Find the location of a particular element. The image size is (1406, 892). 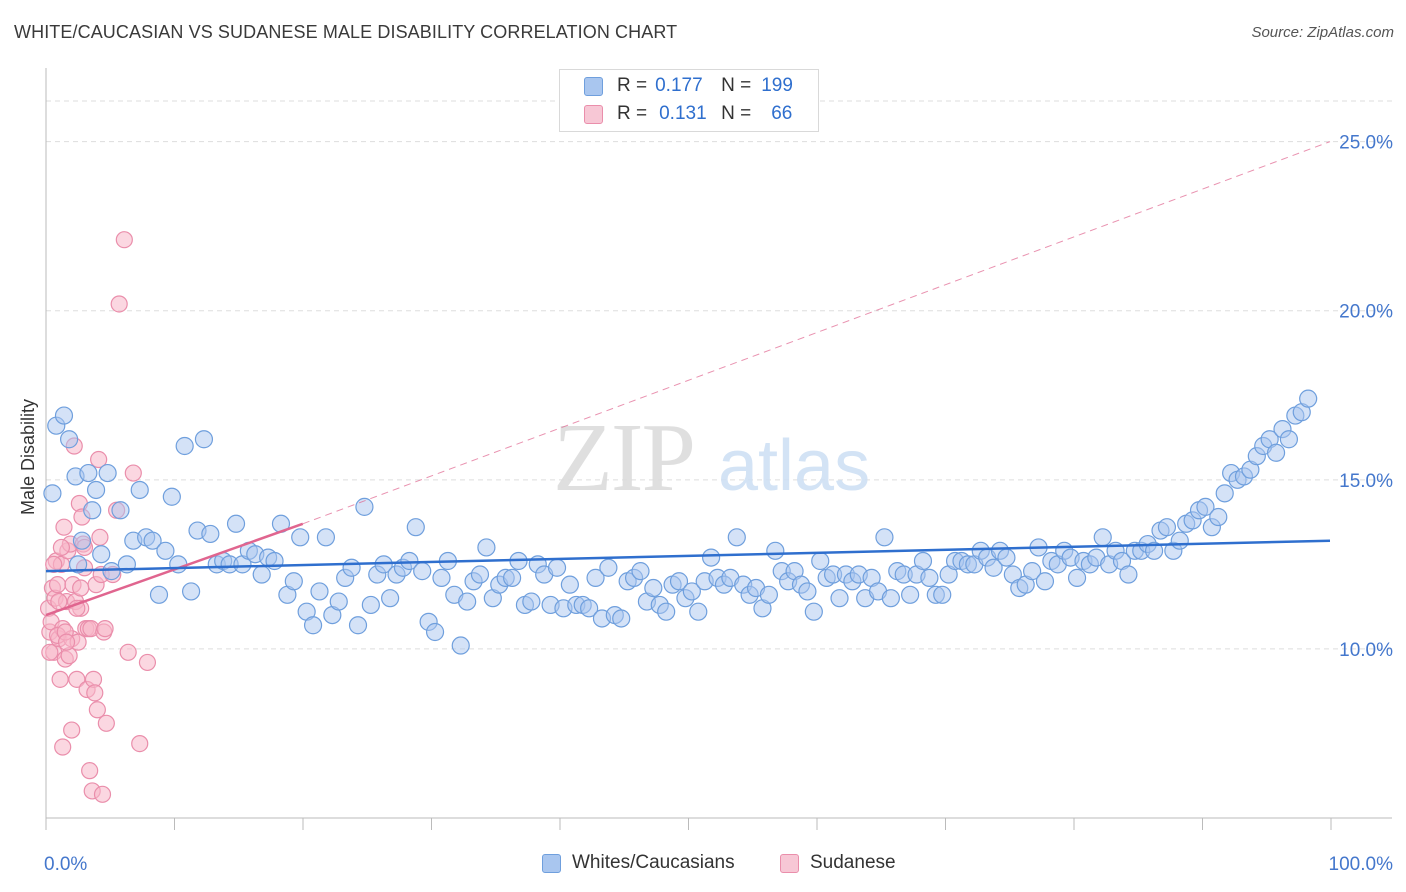

series-legend: Whites/Caucasians Sudanese is located at coordinates (703, 864).